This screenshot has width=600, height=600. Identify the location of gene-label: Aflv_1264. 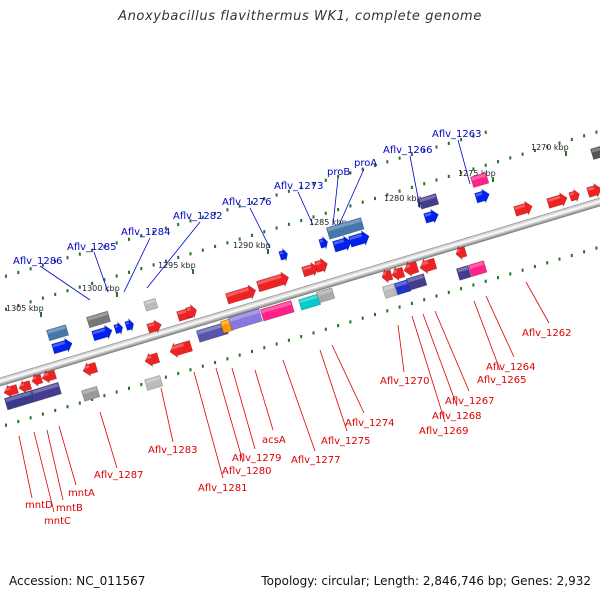
(511, 367).